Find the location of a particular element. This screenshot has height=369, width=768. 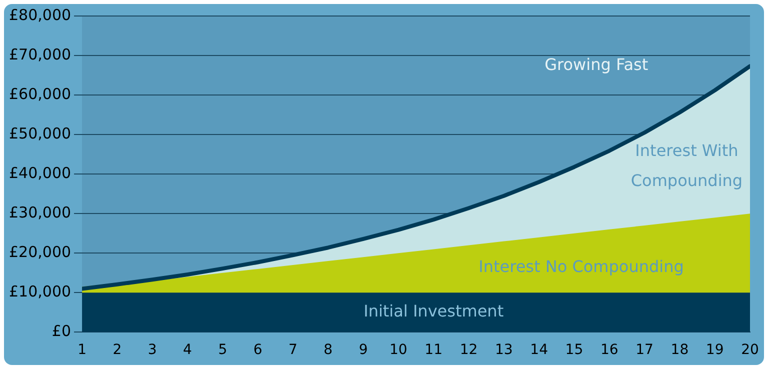

y-tick-label: £50,000 is located at coordinates (40, 133).